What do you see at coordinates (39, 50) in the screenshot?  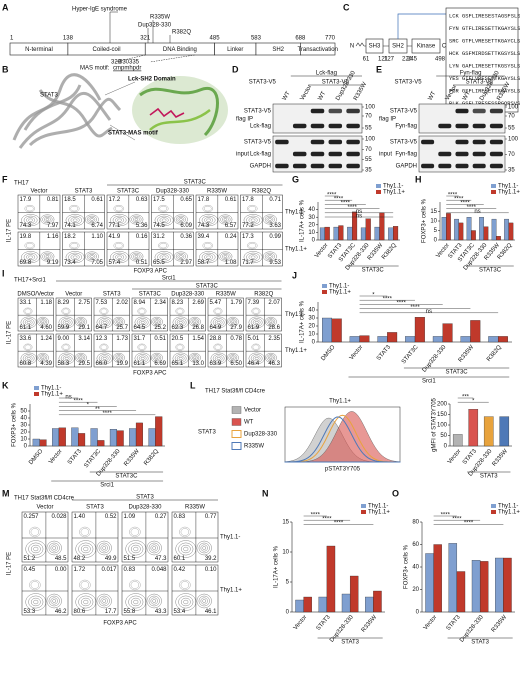 I see `domain-name: N-terminal` at bounding box center [39, 50].